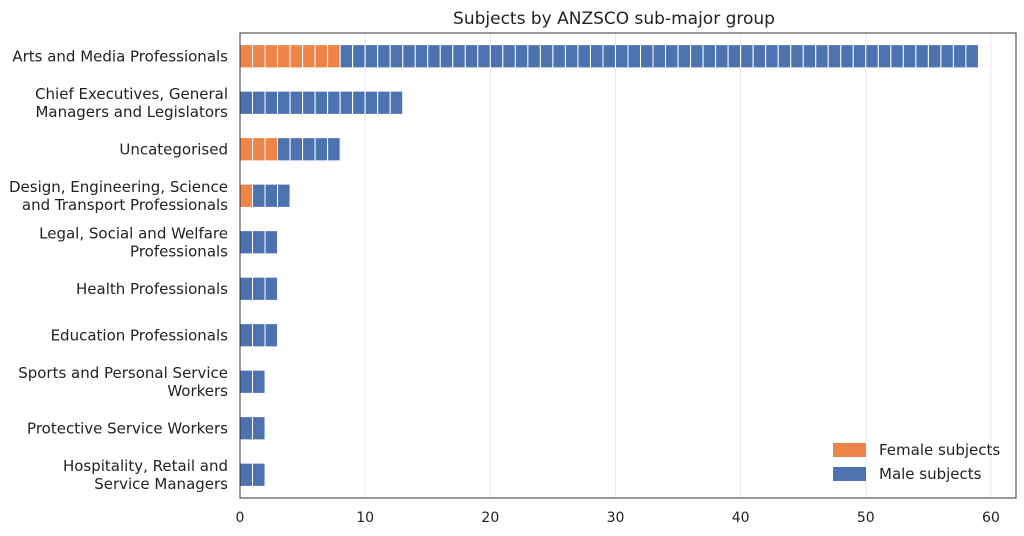 The width and height of the screenshot is (1024, 536). What do you see at coordinates (140, 335) in the screenshot?
I see `category-label: Education Professionals` at bounding box center [140, 335].